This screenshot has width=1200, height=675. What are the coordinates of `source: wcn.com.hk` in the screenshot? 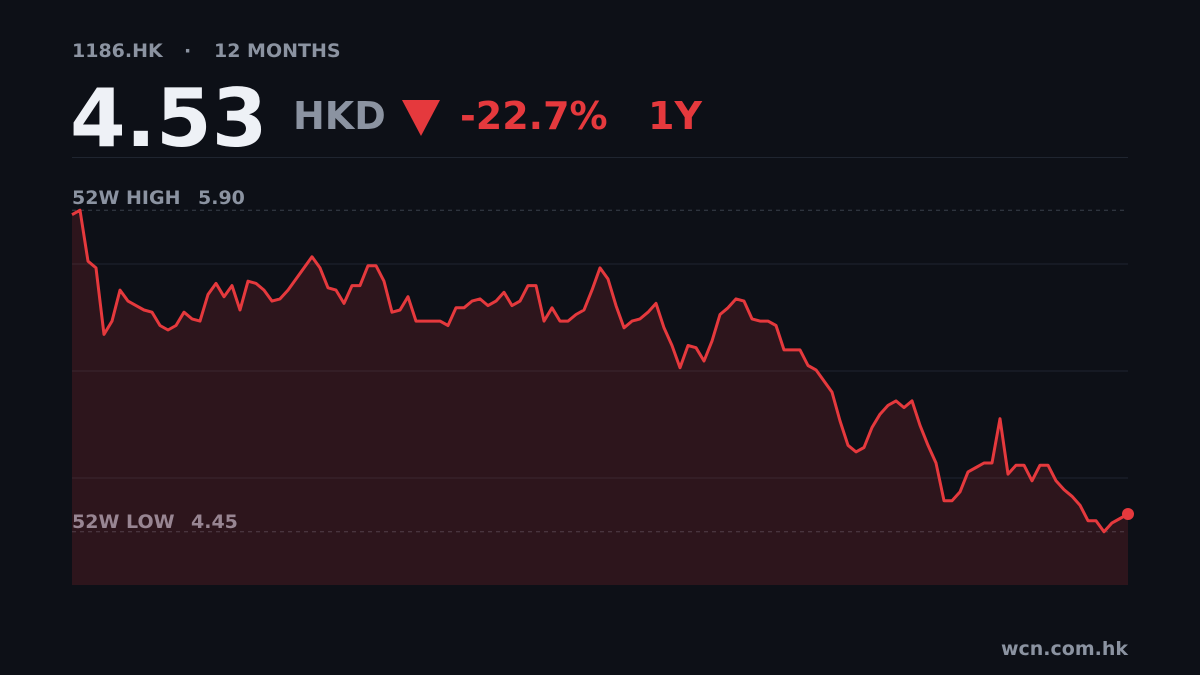 It's located at (1064, 649).